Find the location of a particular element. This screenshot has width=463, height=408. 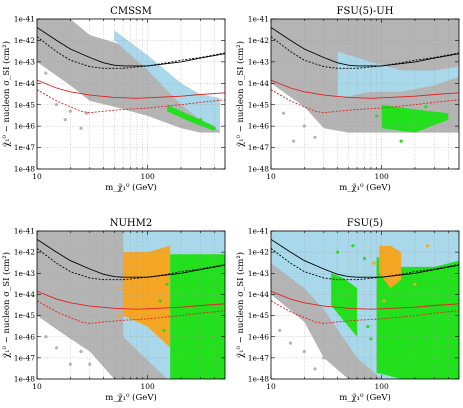

region-lightblue is located at coordinates (167, 80).